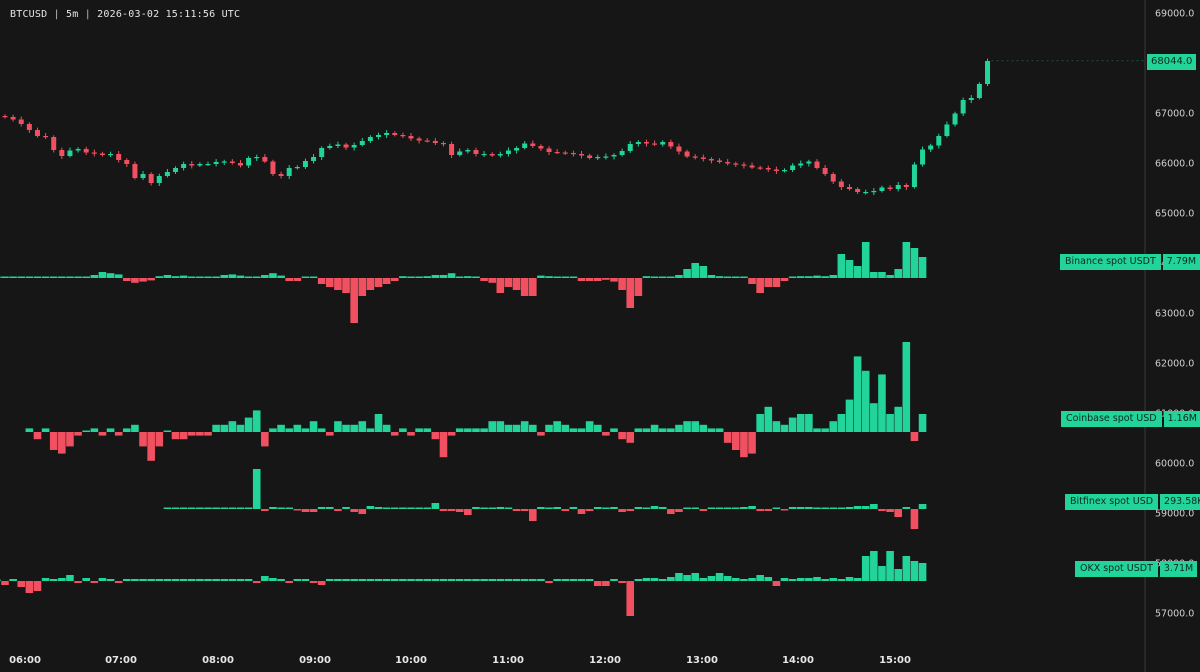 This screenshot has height=672, width=1200. What do you see at coordinates (1174, 464) in the screenshot?
I see `price-tick-label: 60000.0` at bounding box center [1174, 464].